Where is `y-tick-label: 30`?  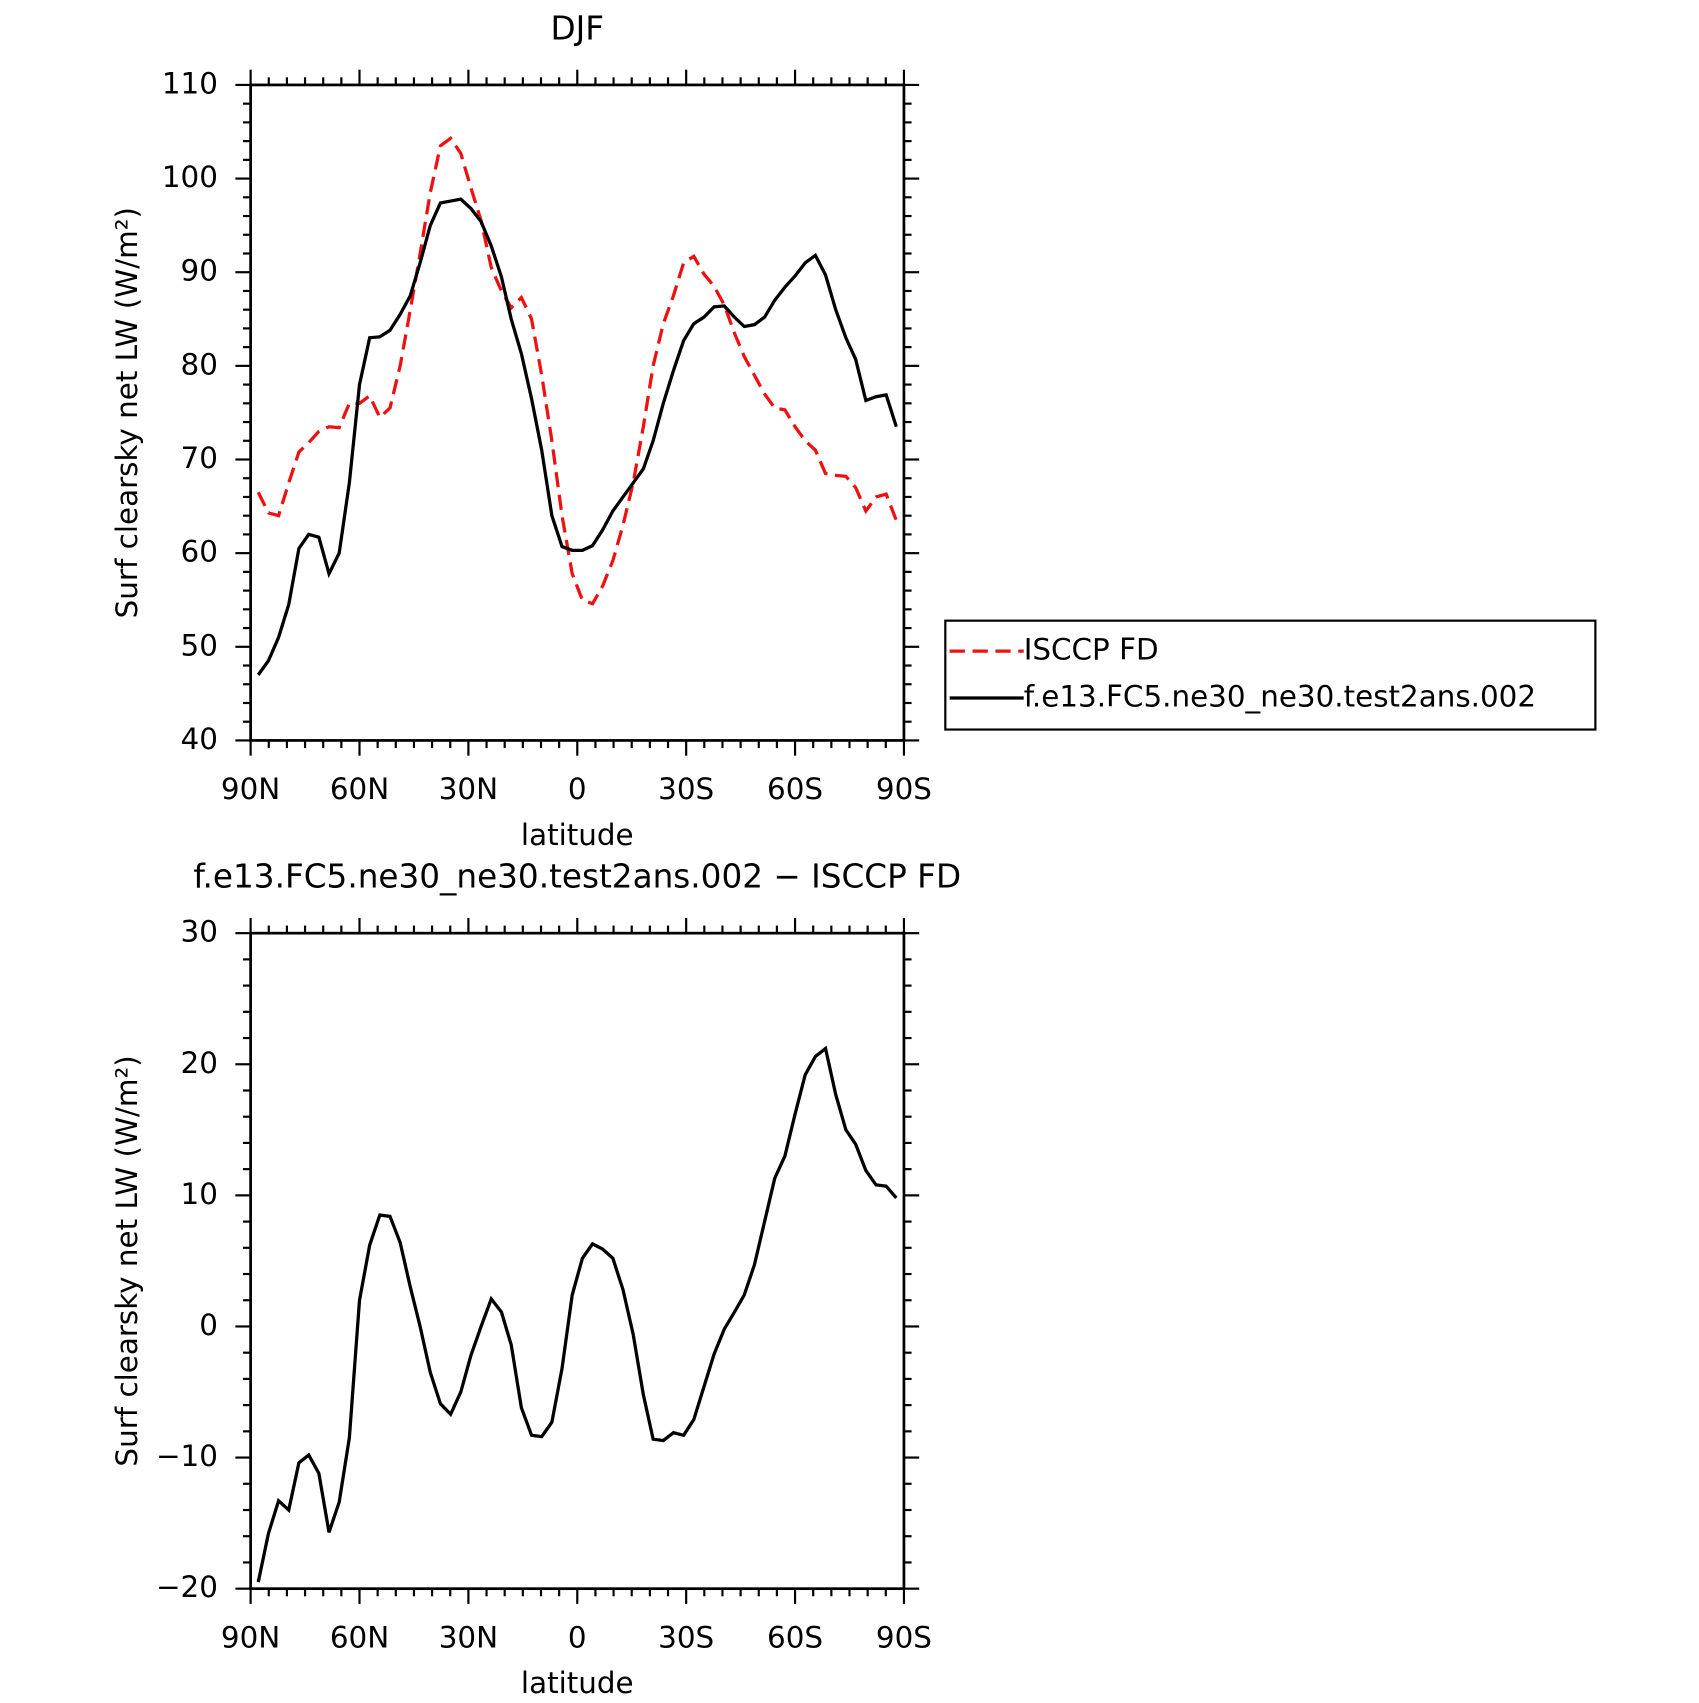
y-tick-label: 30 is located at coordinates (199, 932).